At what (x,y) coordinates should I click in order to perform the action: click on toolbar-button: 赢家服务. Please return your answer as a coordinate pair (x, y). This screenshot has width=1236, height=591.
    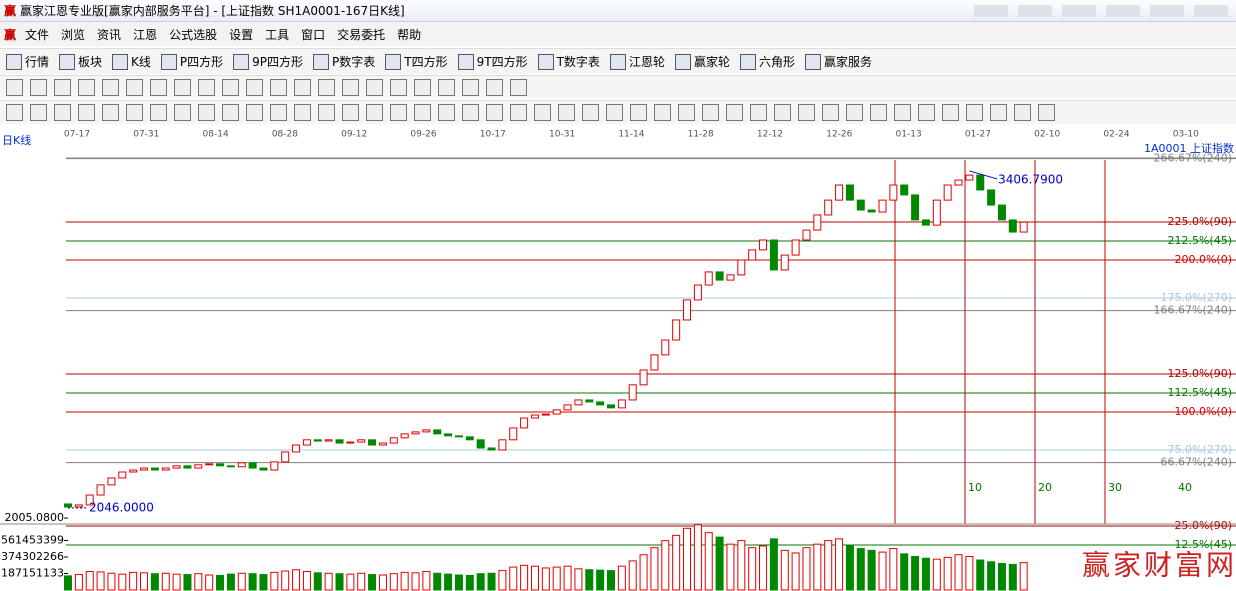
    Looking at the image, I should click on (838, 61).